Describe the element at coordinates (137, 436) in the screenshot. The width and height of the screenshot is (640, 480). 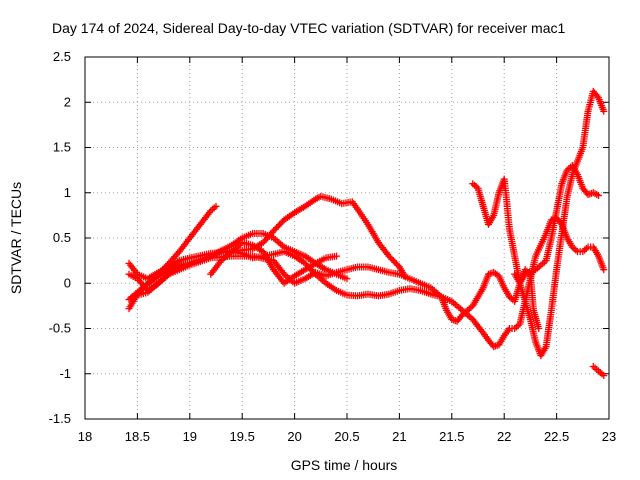
I see `x-tick-label: 18.5` at that location.